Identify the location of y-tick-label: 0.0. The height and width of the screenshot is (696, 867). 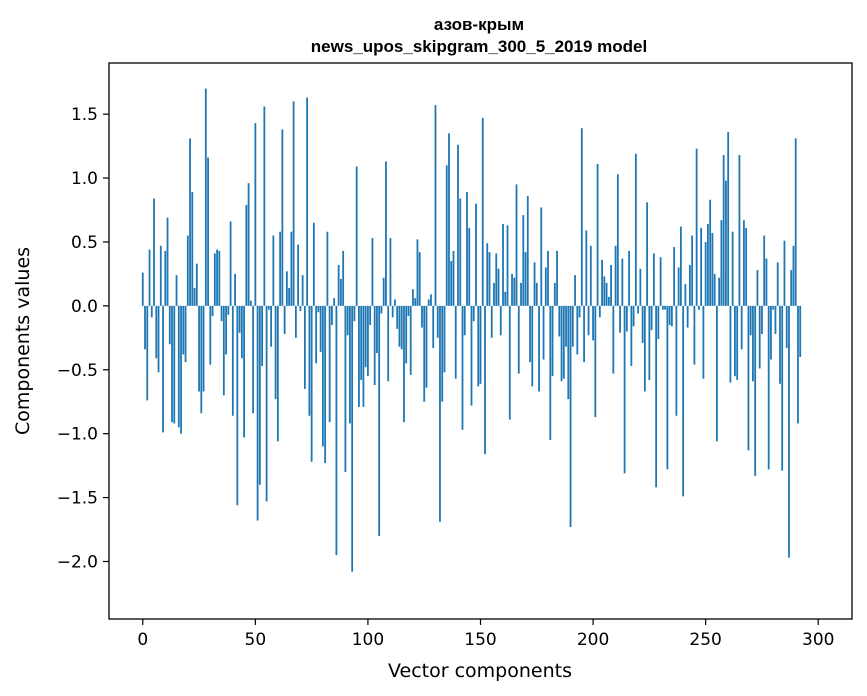
(84, 307).